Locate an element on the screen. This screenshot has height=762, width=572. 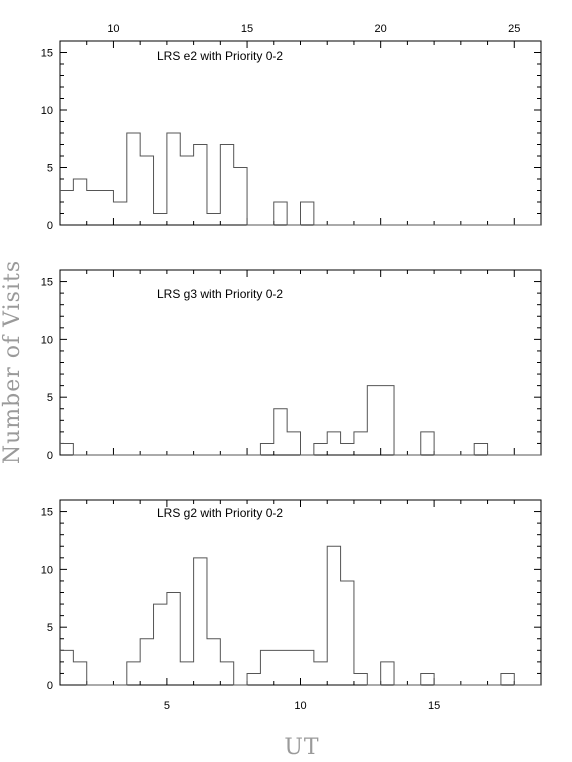
y-axis-label: Number of Visits is located at coordinates (12, 362).